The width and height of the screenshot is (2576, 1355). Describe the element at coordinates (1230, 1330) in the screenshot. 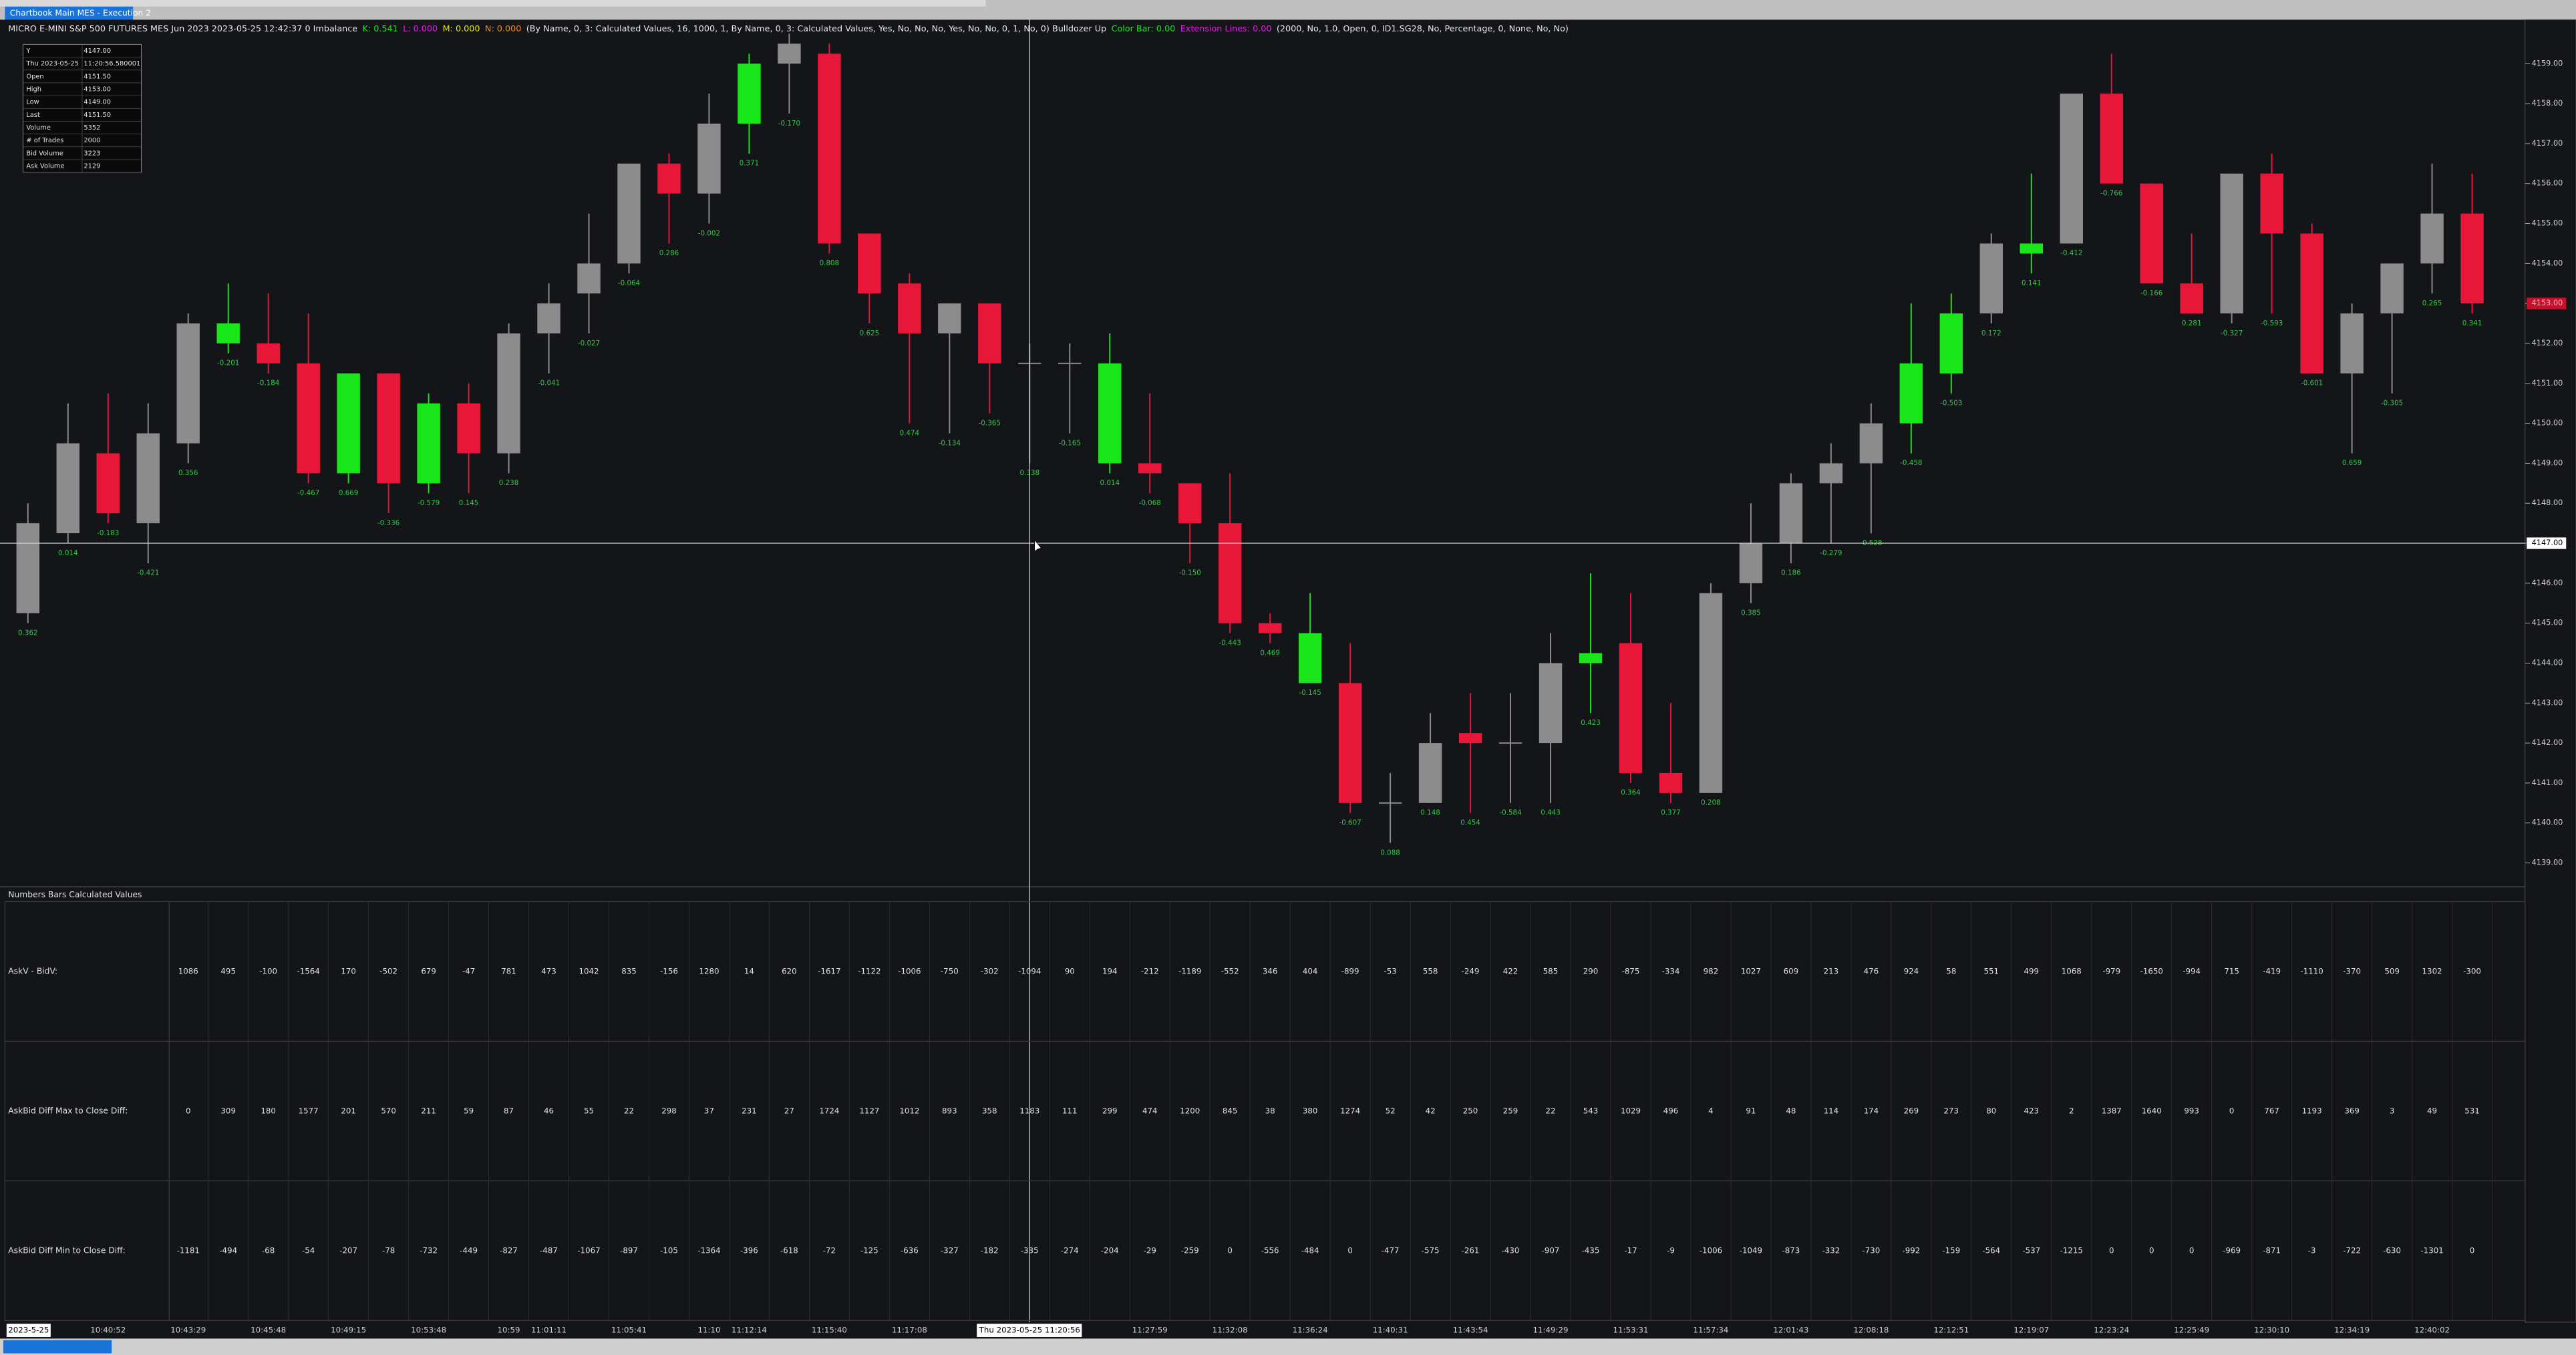

I see `x-tick-label: 11:32:08` at that location.